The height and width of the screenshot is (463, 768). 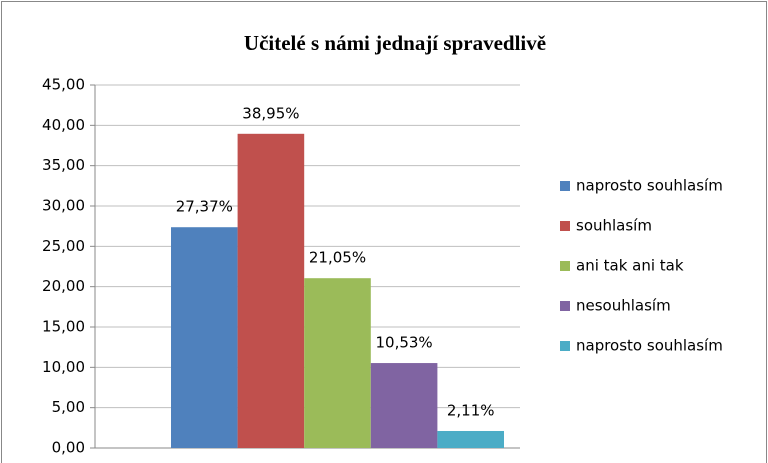 What do you see at coordinates (63, 206) in the screenshot?
I see `y-tick-label: 30,00` at bounding box center [63, 206].